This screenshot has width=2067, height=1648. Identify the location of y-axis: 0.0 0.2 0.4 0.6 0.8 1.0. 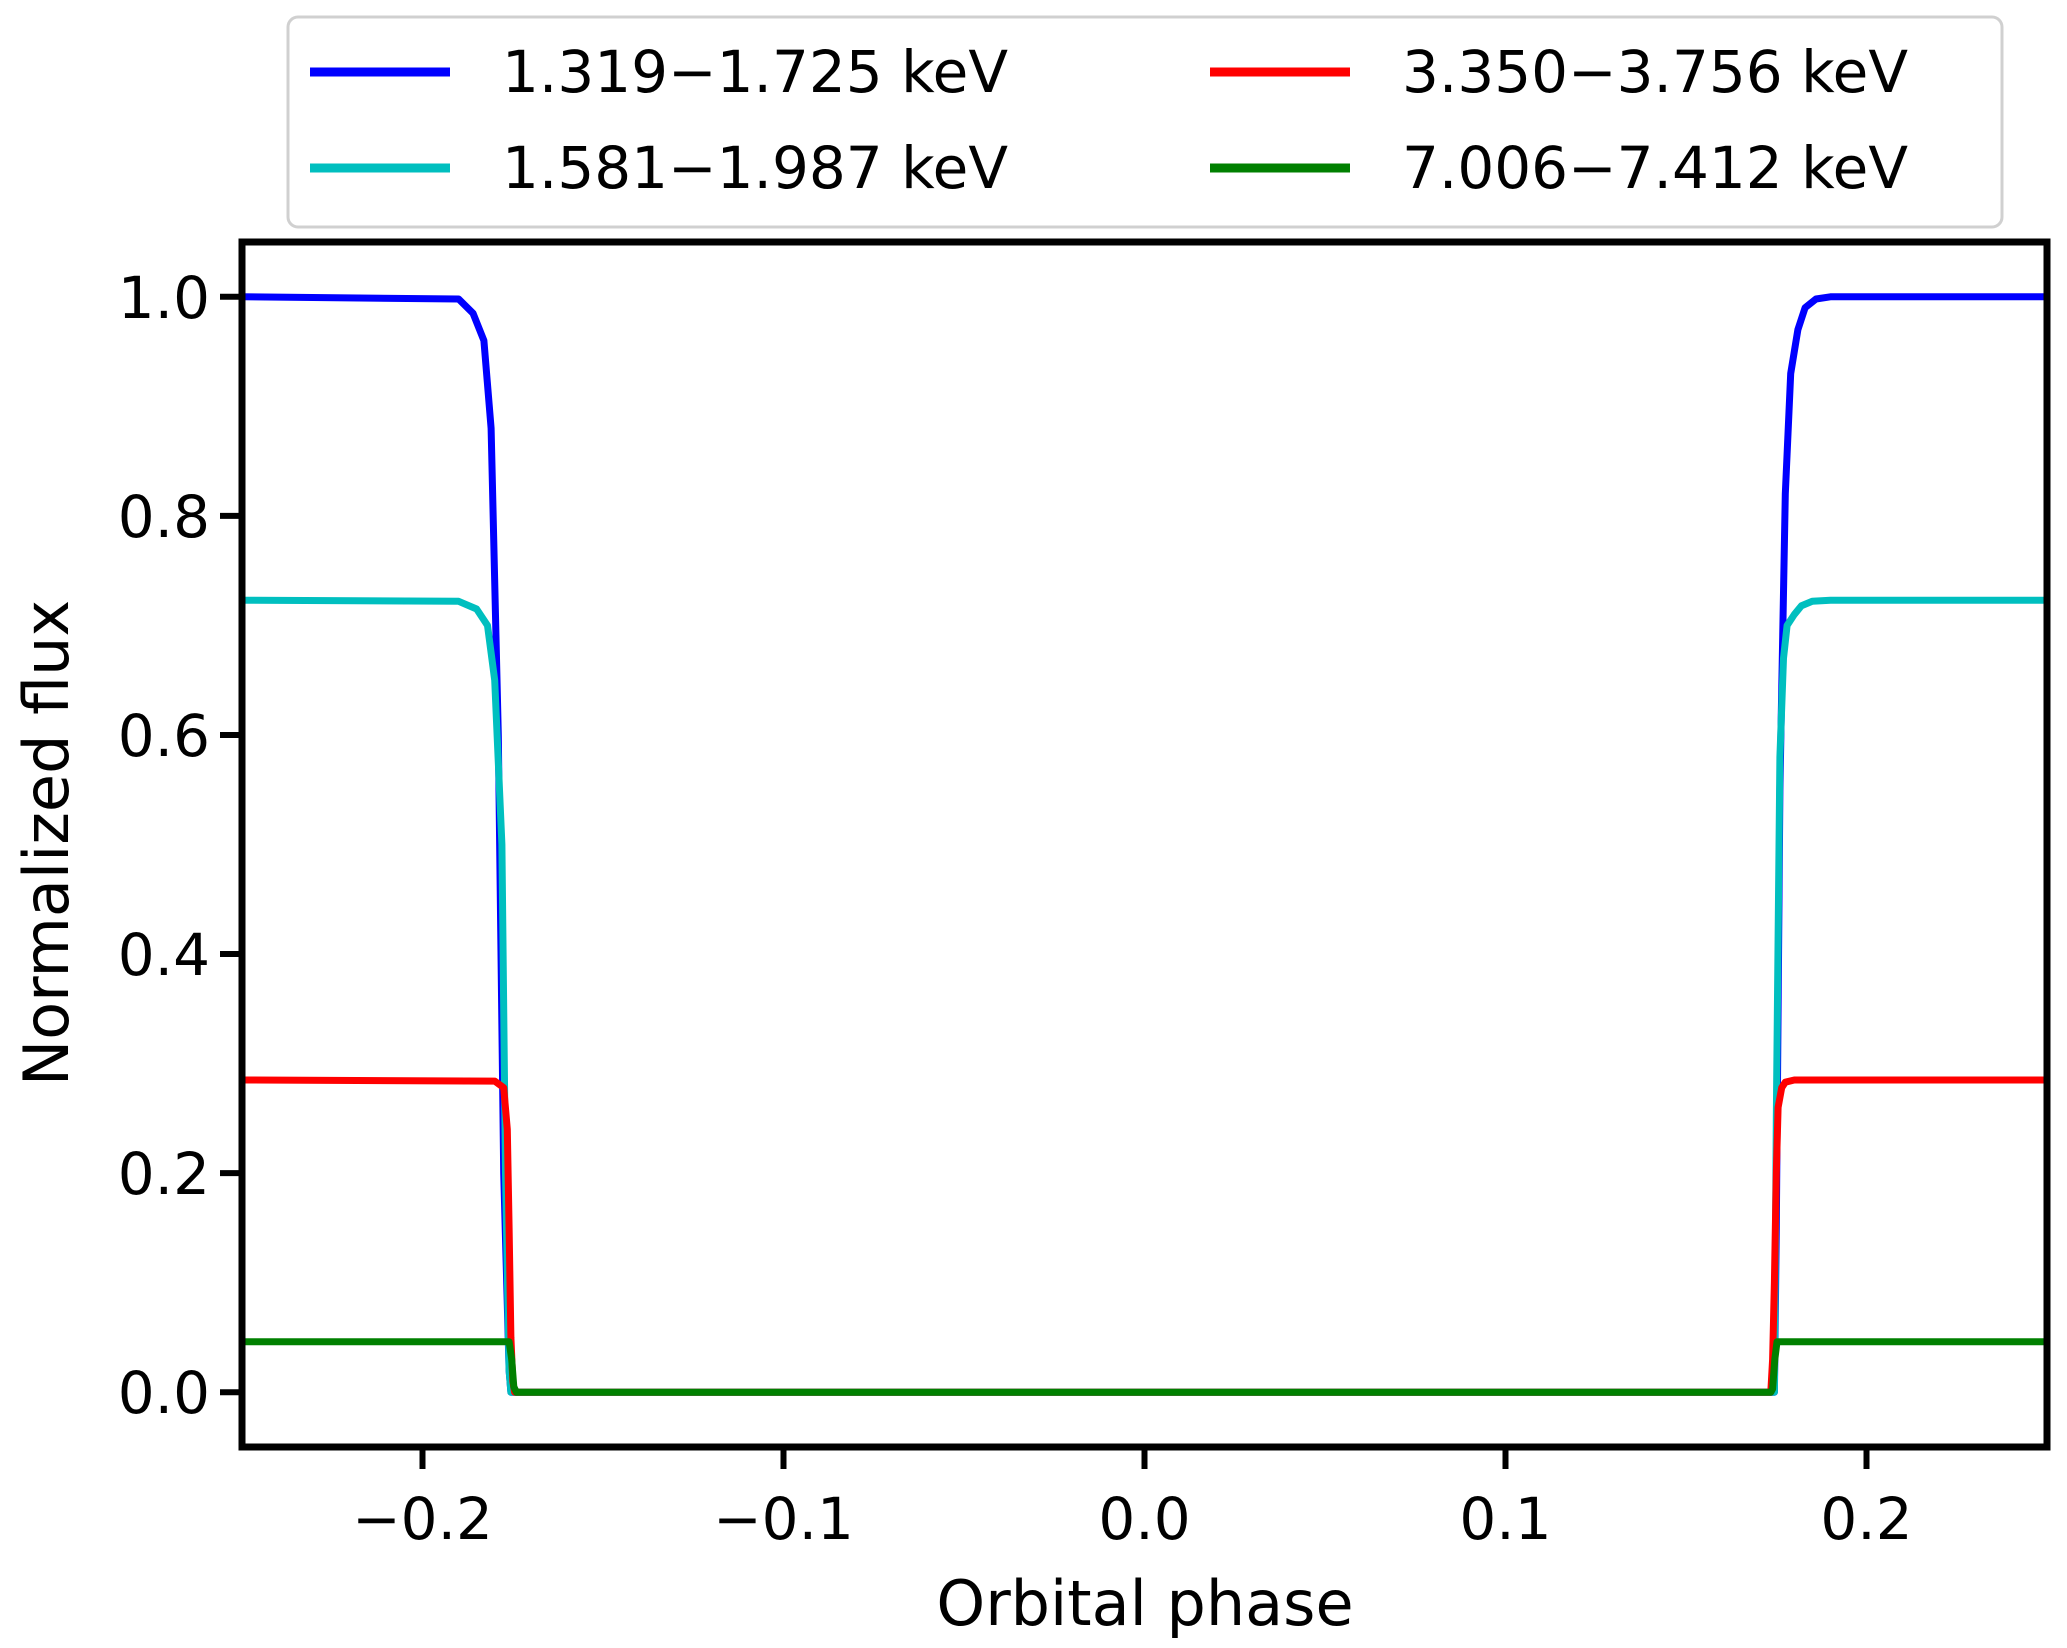
(180, 845).